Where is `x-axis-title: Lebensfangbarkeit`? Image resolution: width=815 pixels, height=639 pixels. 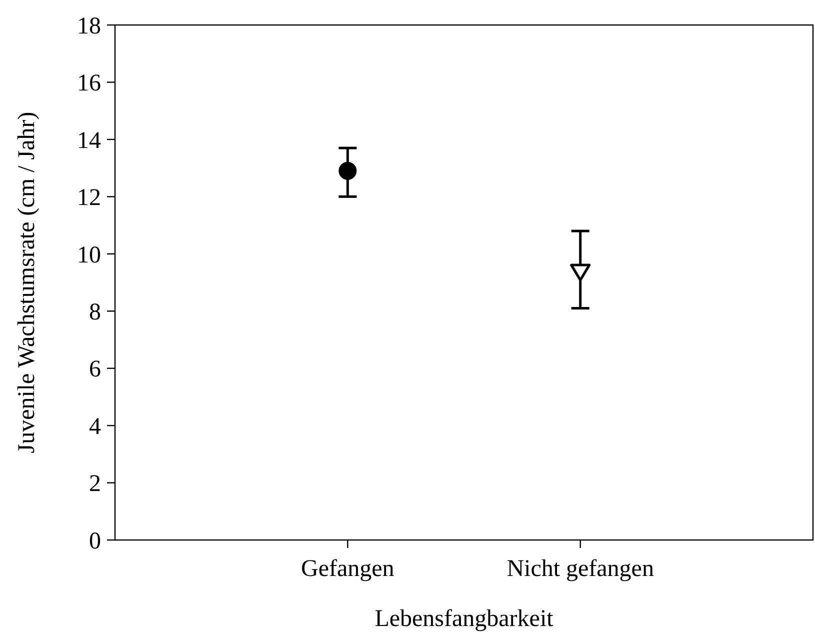
x-axis-title: Lebensfangbarkeit is located at coordinates (464, 619).